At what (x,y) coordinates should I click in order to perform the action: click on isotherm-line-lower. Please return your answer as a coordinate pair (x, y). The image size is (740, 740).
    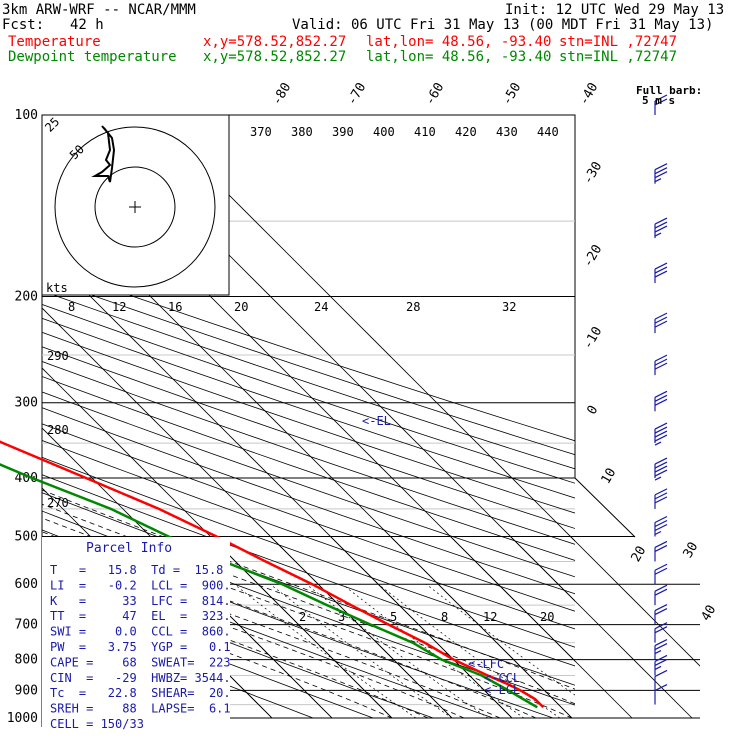
    Looking at the image, I should click on (217, 628).